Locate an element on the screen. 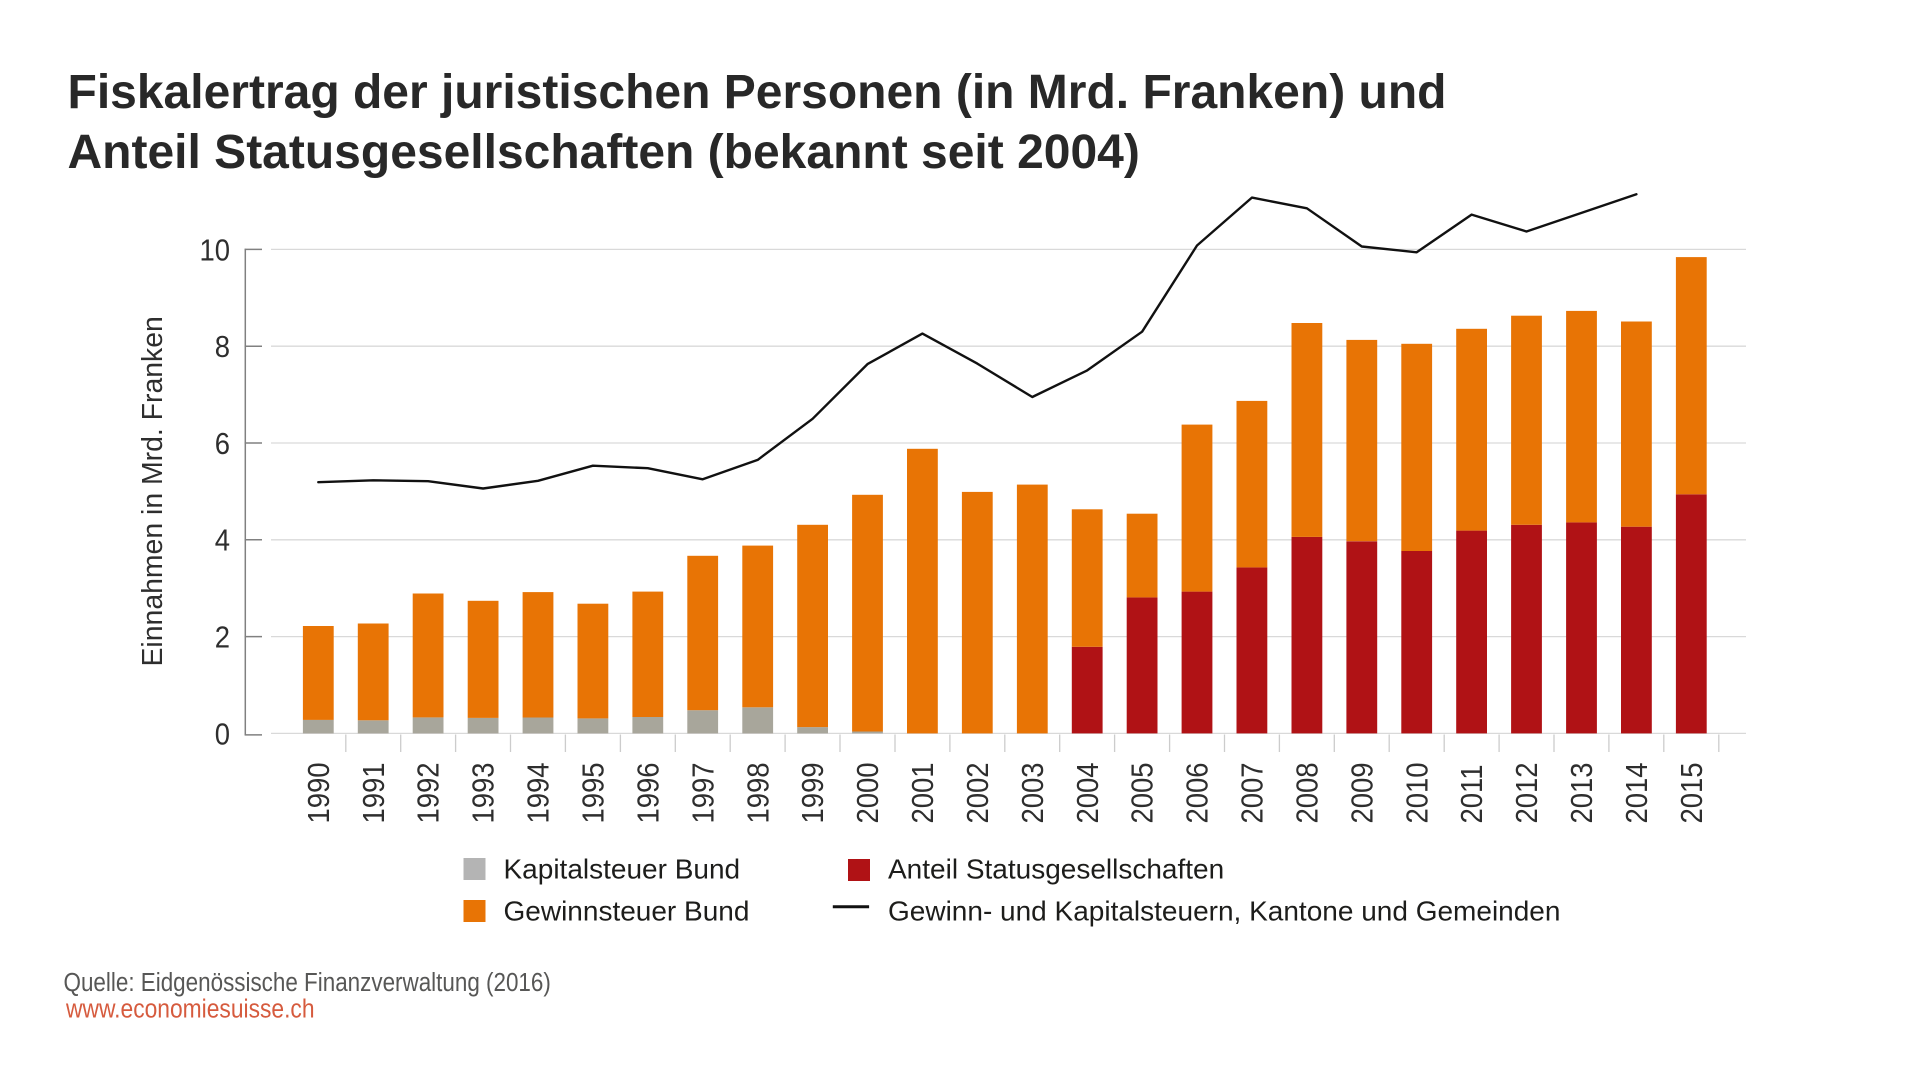 The image size is (1920, 1080). svg-text: 2005 is located at coordinates (1143, 792).